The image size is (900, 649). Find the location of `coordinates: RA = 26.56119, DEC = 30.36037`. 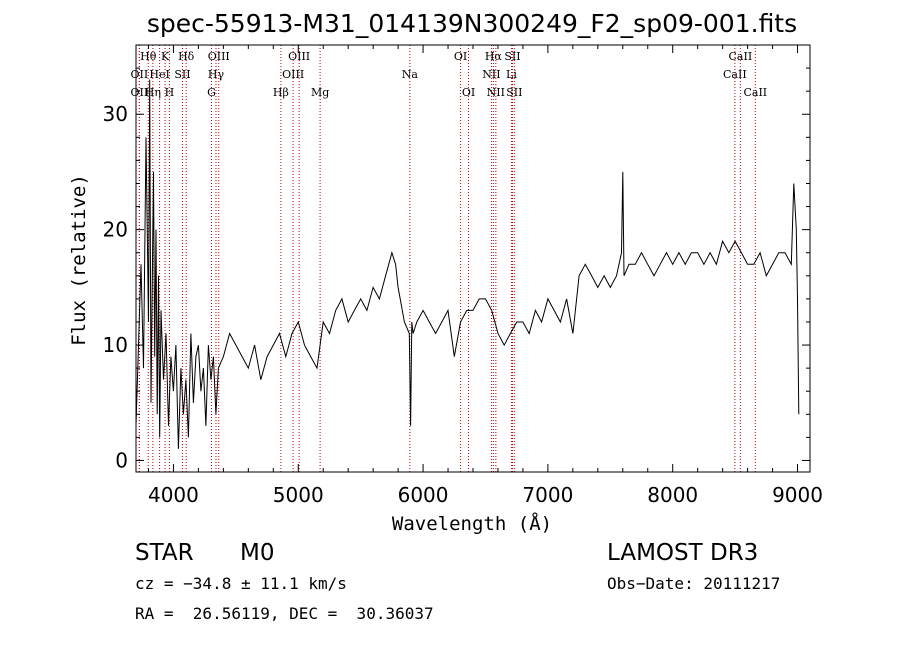

coordinates: RA = 26.56119, DEC = 30.36037 is located at coordinates (284, 613).